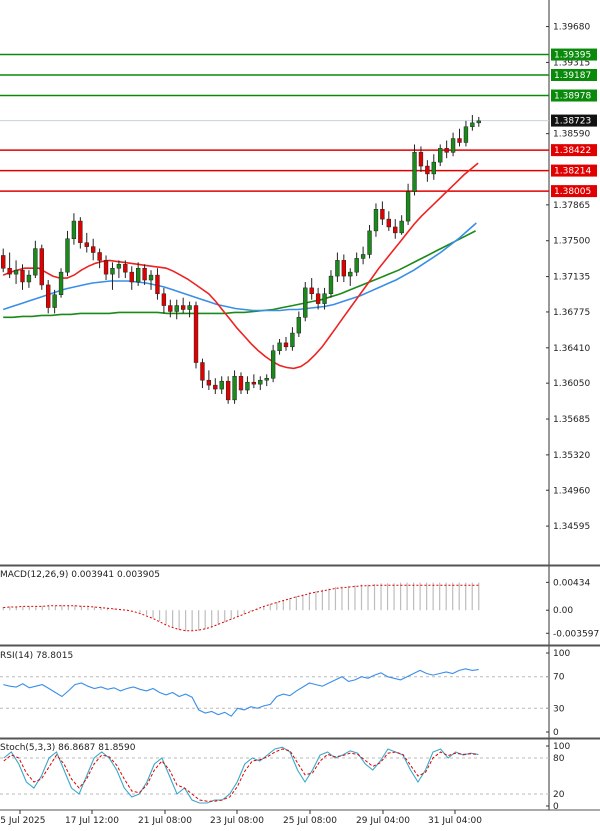 This screenshot has width=600, height=831. Describe the element at coordinates (559, 678) in the screenshot. I see `rsi-tick-label: 70` at that location.